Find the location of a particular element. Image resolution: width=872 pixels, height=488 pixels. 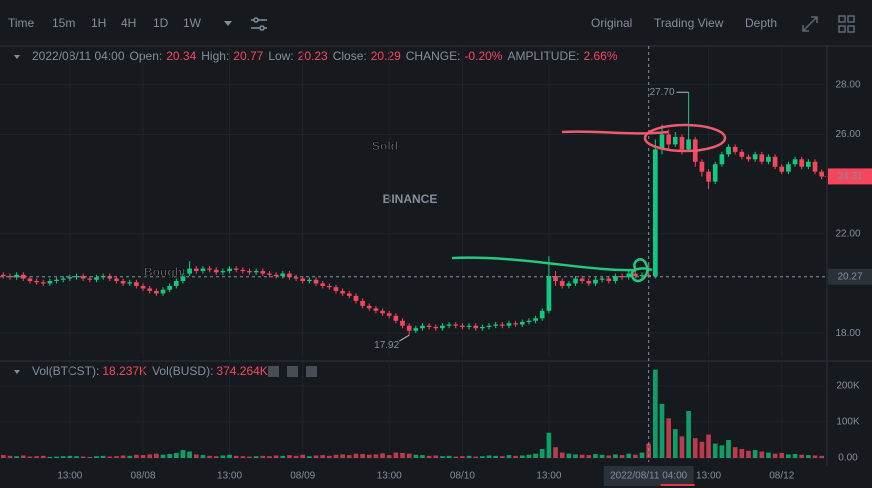

info-value: 20.29 is located at coordinates (386, 56).